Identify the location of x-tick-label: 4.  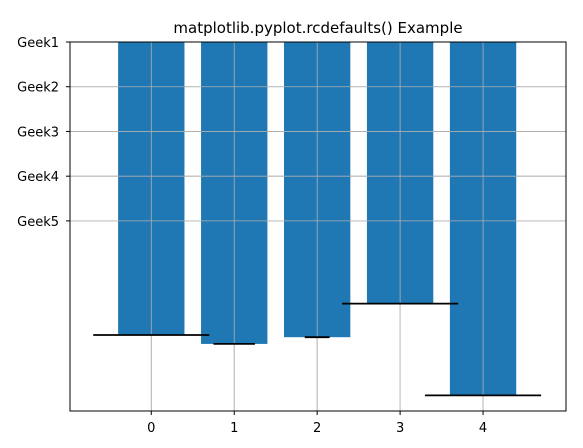
(483, 428).